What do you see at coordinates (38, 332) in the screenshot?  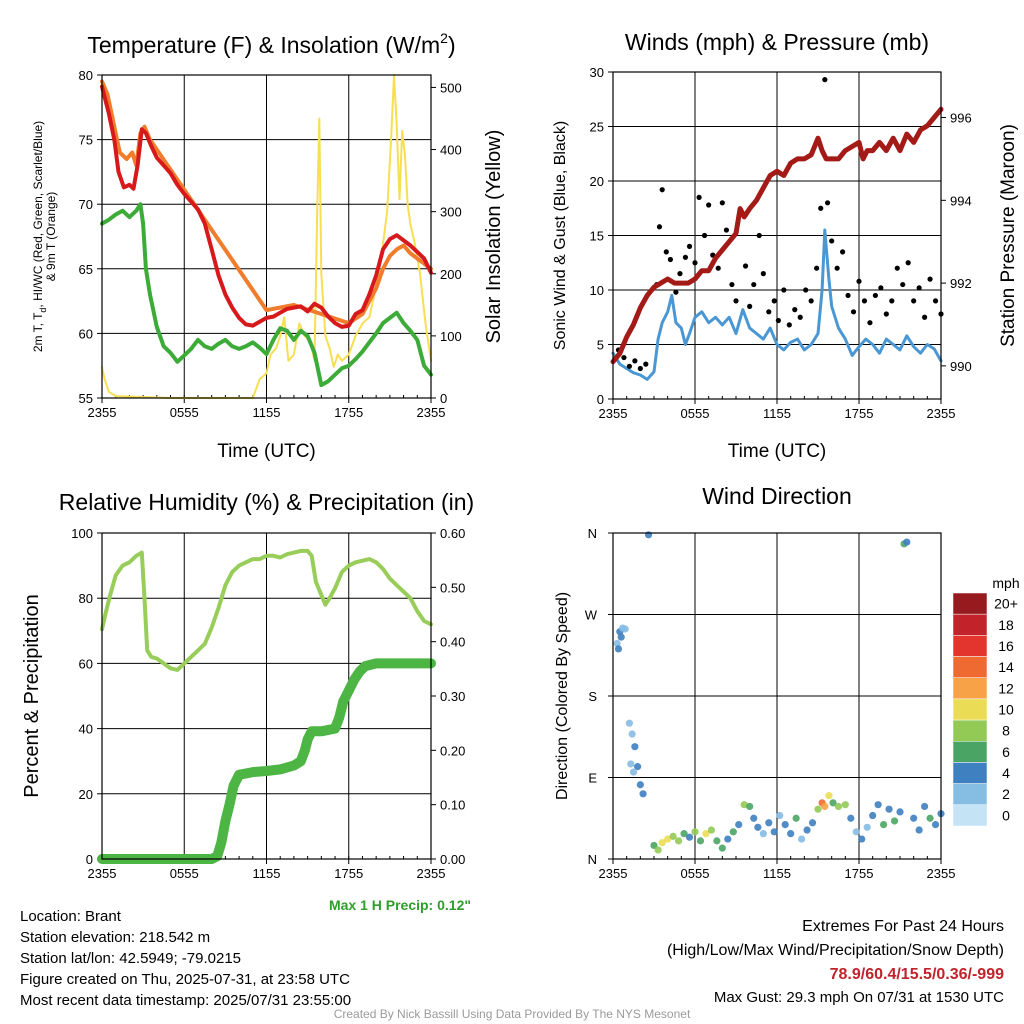 I see `temp-y-label-line1: 2m T, T` at bounding box center [38, 332].